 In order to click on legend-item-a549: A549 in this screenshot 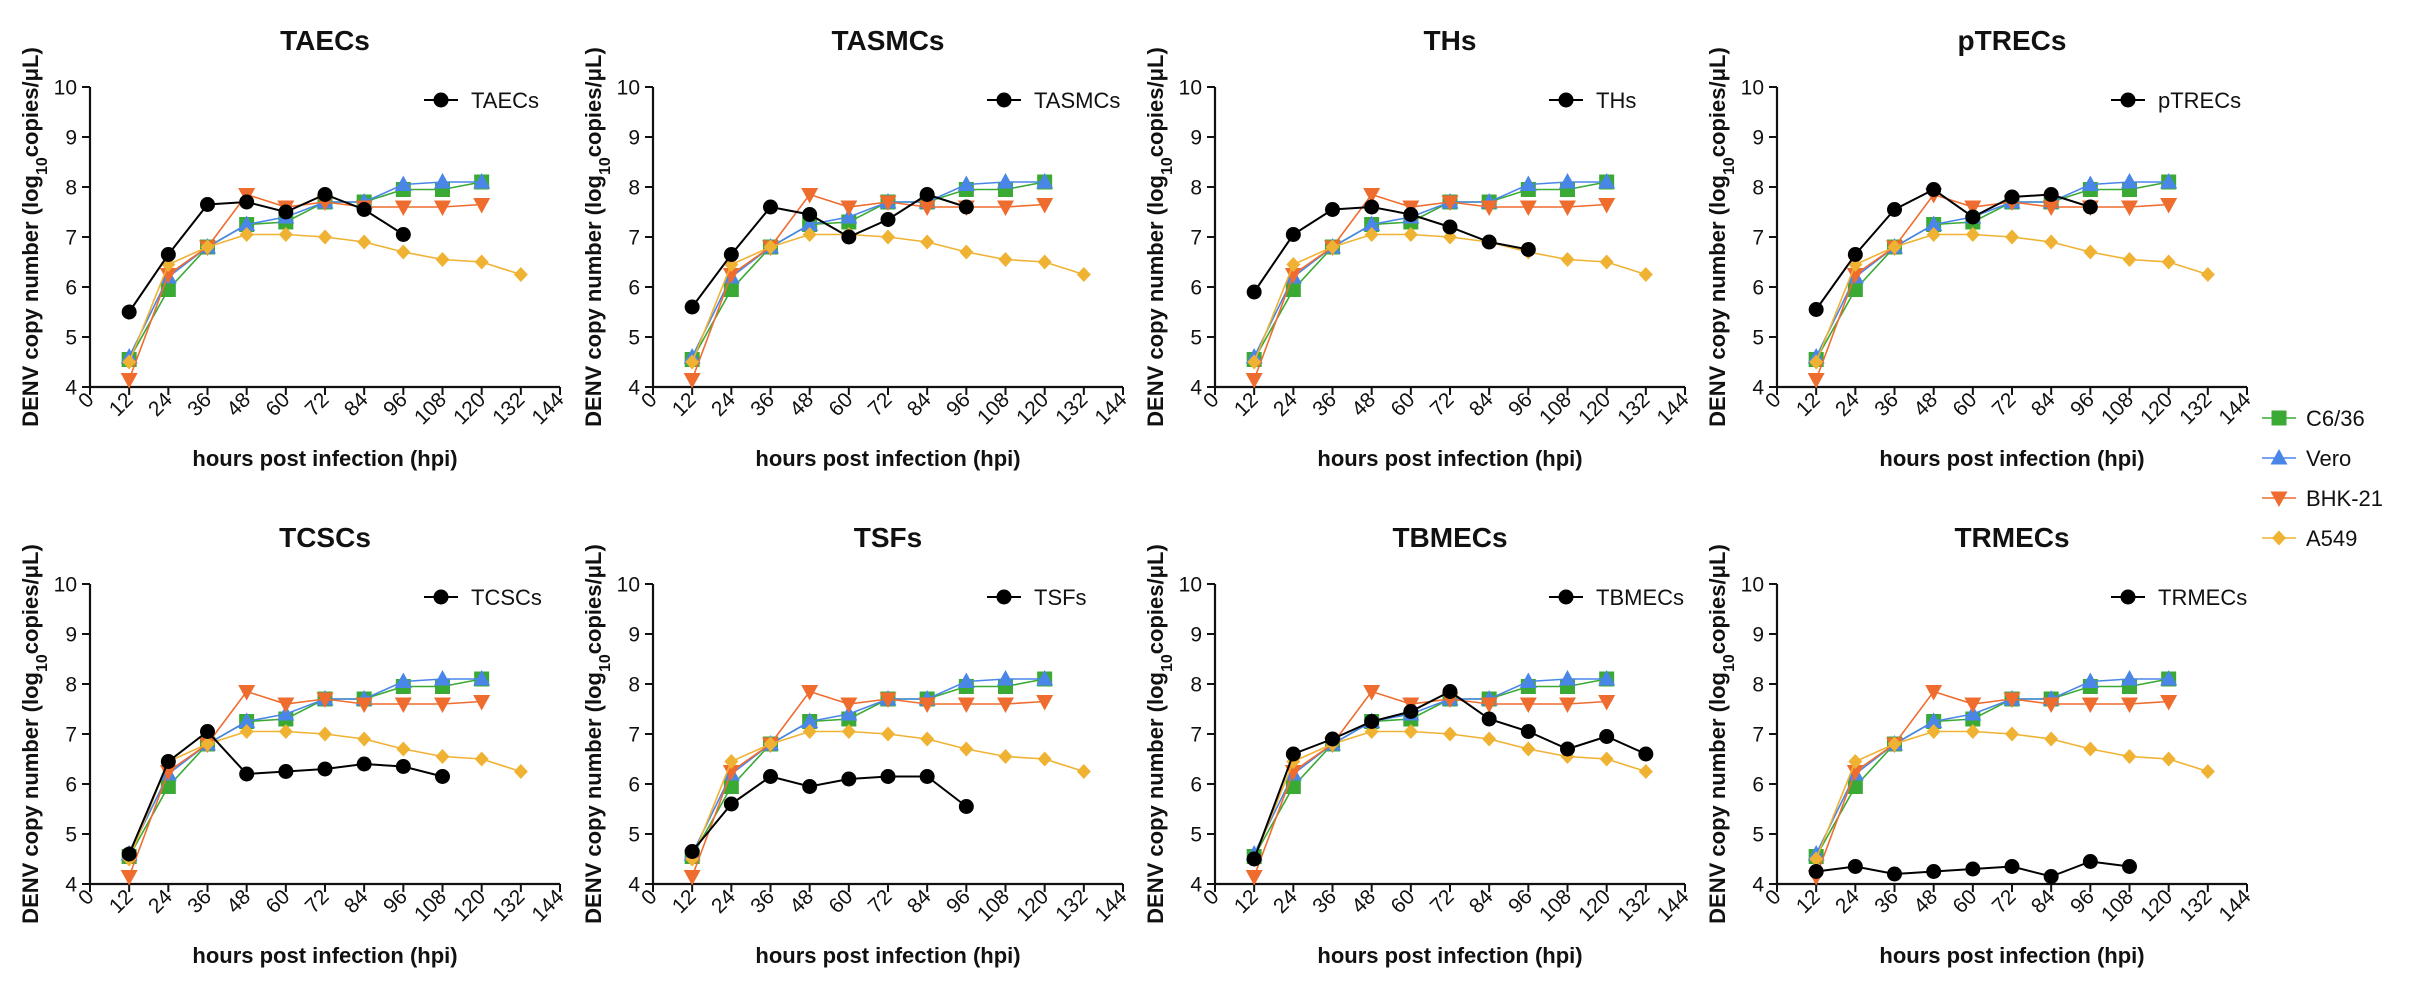, I will do `click(2309, 538)`.